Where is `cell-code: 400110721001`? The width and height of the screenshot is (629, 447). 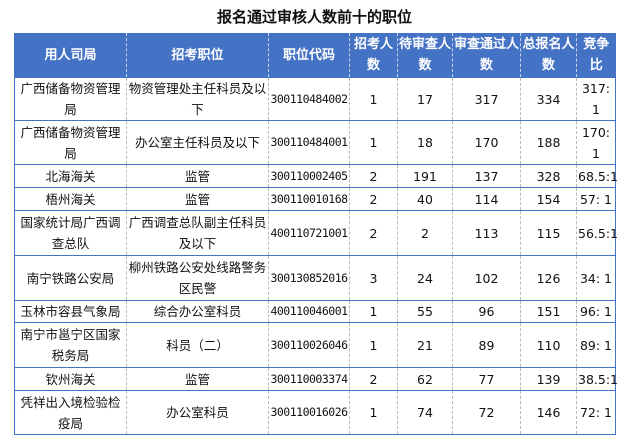
cell-code: 400110721001 is located at coordinates (309, 233).